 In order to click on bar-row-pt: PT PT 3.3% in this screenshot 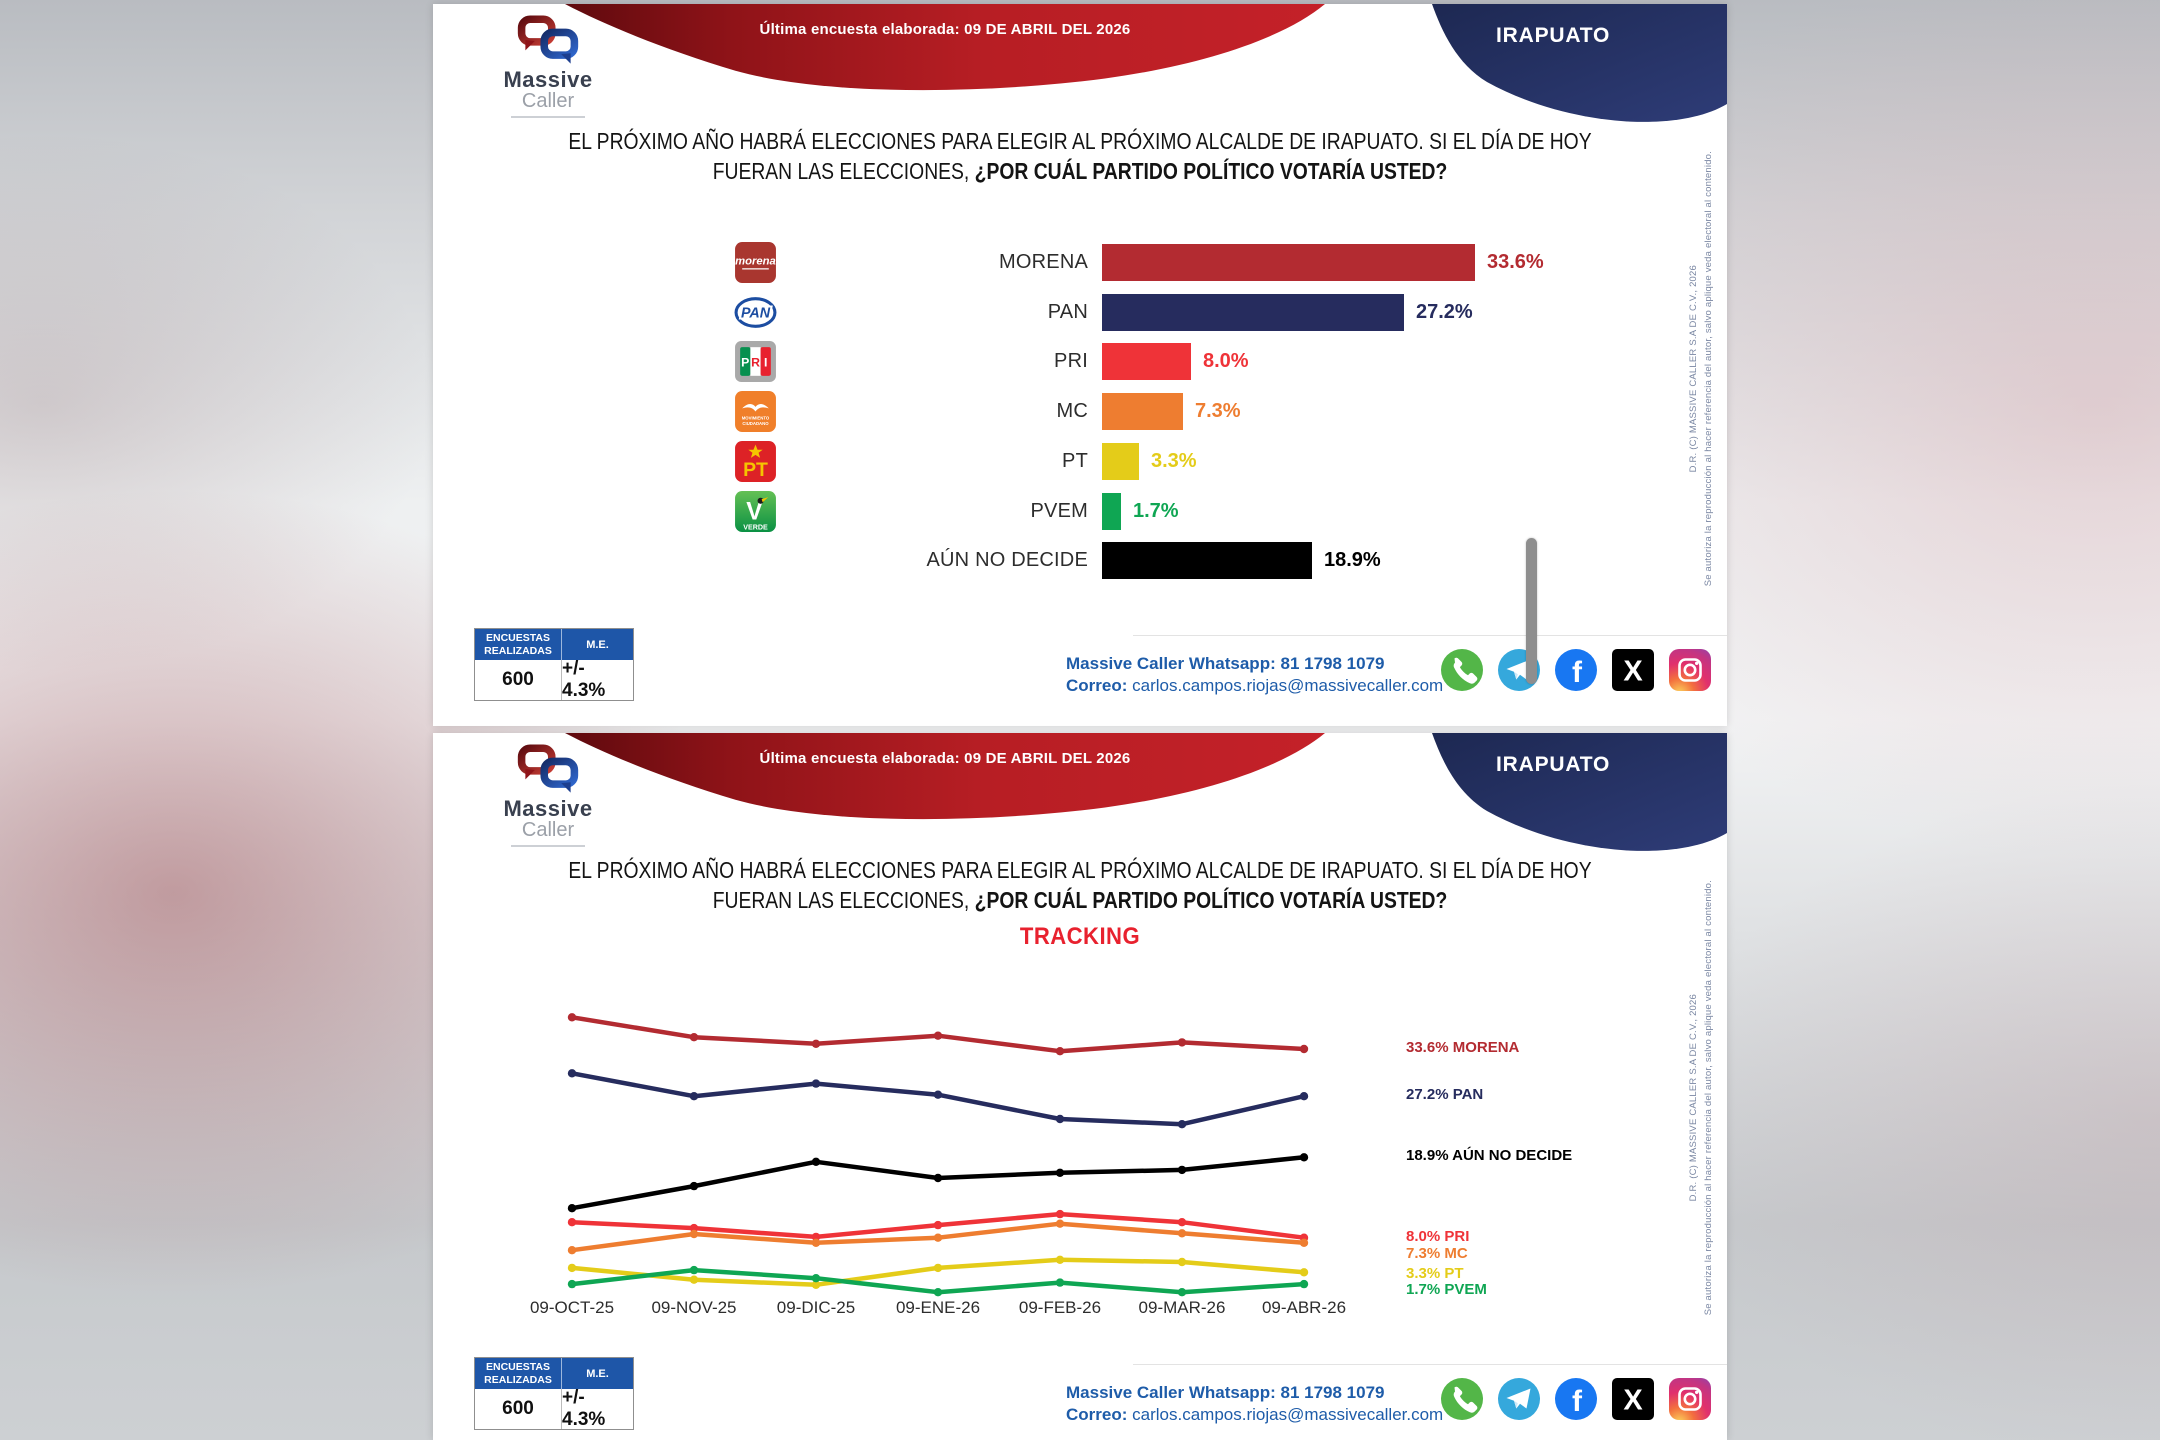, I will do `click(1080, 461)`.